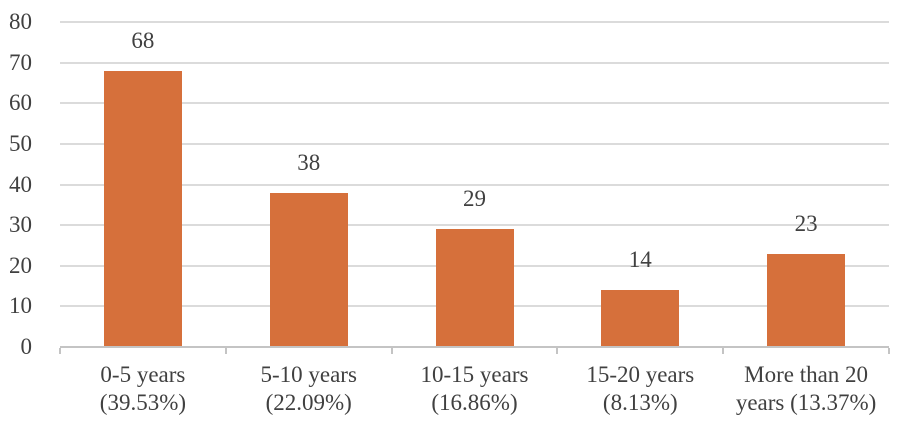 This screenshot has width=910, height=432. What do you see at coordinates (20, 225) in the screenshot?
I see `y-tick-label: 30` at bounding box center [20, 225].